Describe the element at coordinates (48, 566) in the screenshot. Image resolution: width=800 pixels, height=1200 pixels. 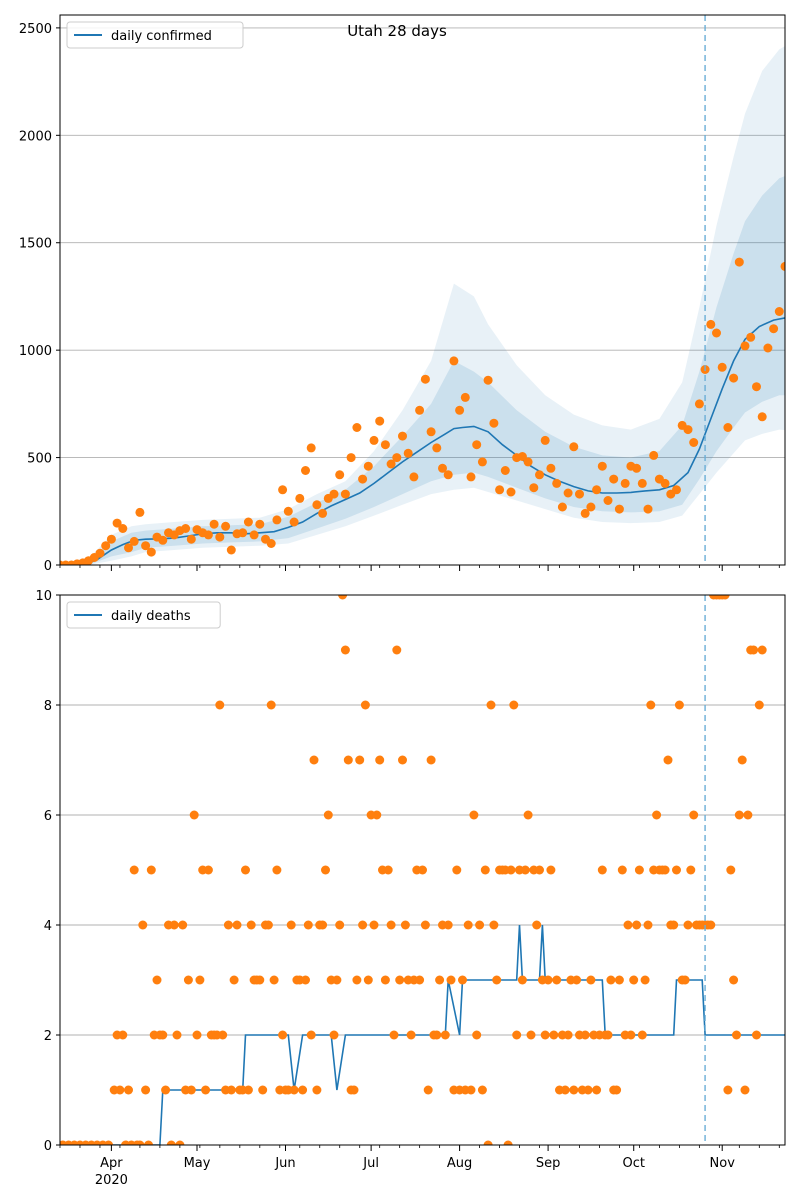
I see `y-tick-label: 0` at that location.